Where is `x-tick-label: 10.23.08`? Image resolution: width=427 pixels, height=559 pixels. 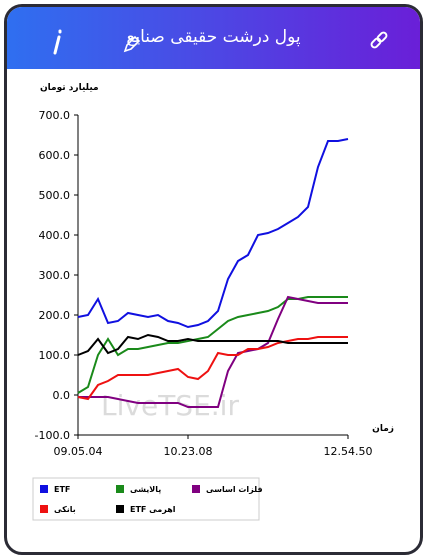
x-tick-label: 10.23.08 is located at coordinates (188, 451).